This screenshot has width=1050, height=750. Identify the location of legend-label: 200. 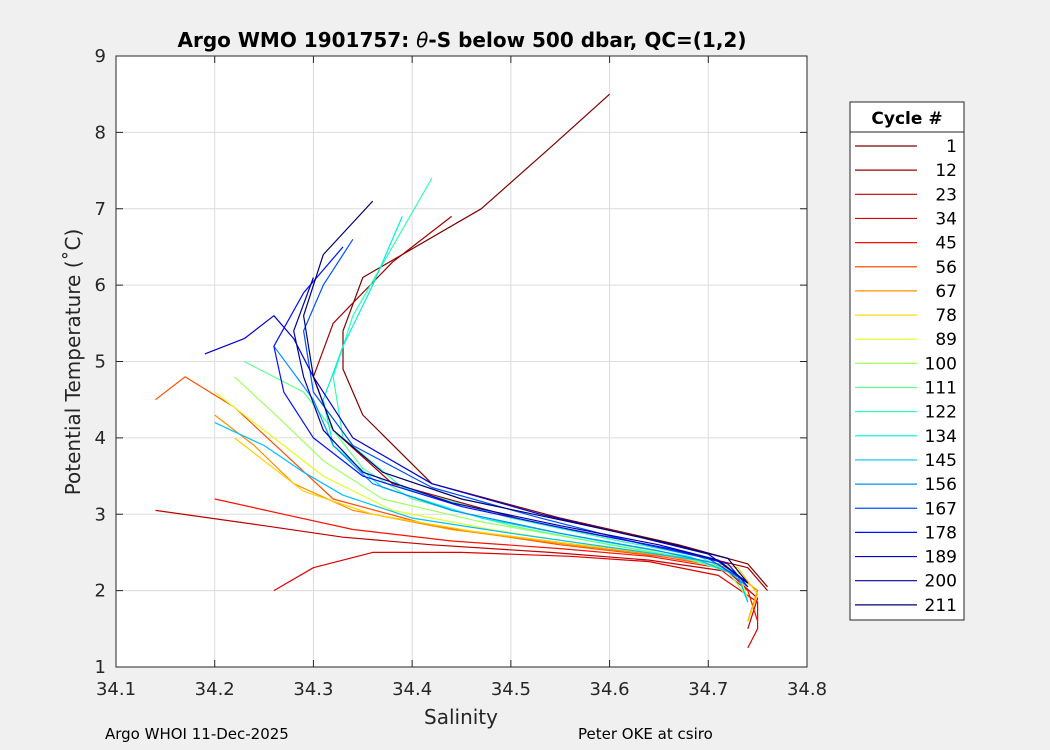
(941, 582).